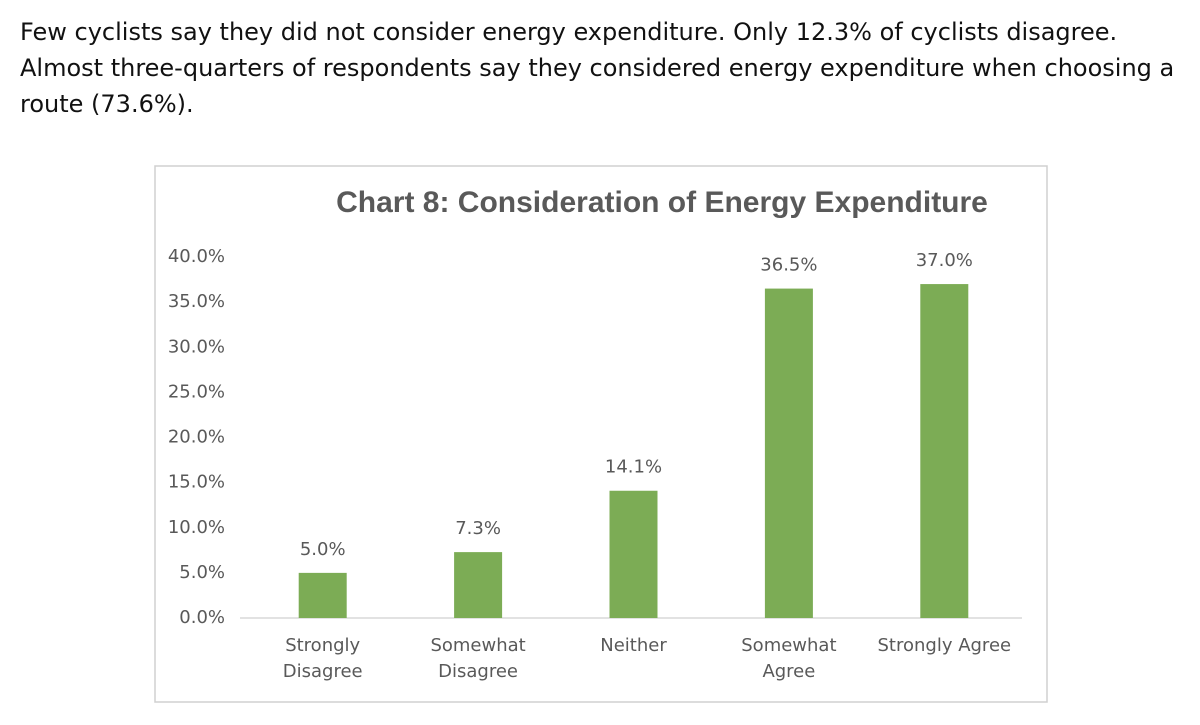  Describe the element at coordinates (196, 527) in the screenshot. I see `y-tick-label: 10.0%` at that location.